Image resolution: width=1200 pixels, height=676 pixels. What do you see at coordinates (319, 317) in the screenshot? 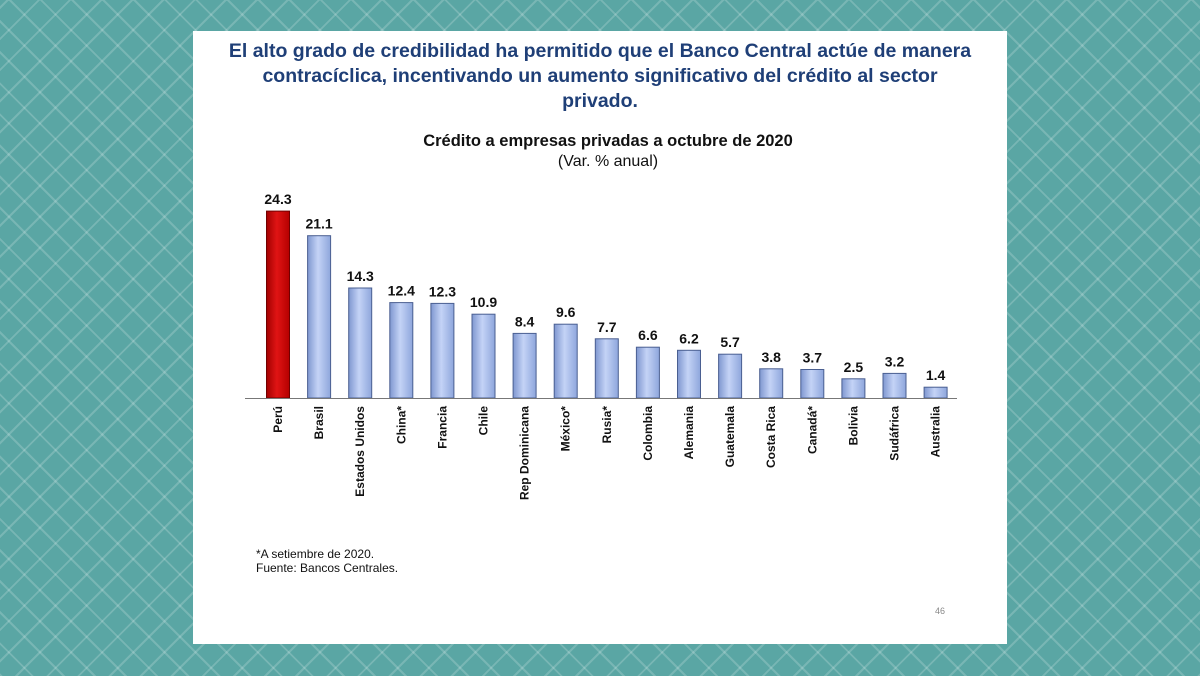
I see `bar-brasil` at bounding box center [319, 317].